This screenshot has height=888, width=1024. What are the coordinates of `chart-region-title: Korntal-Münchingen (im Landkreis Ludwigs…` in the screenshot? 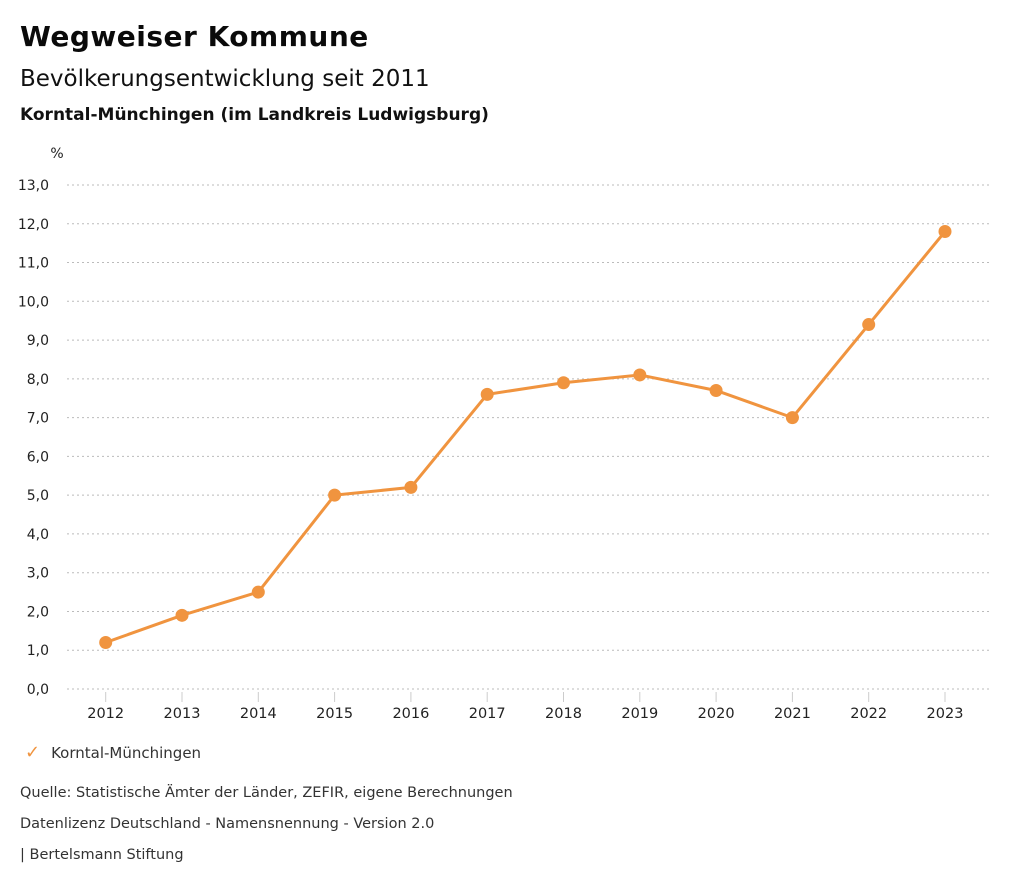 It's located at (254, 115).